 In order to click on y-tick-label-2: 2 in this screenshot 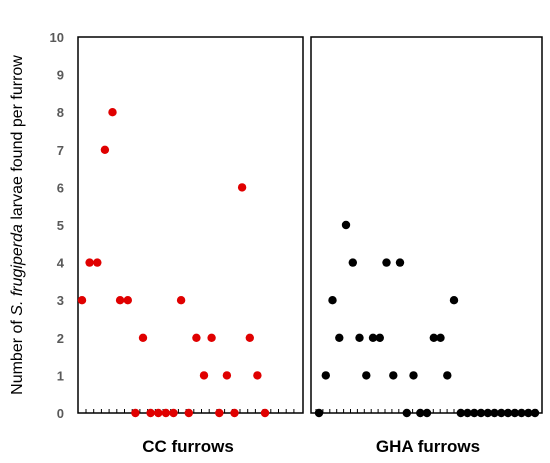, I will do `click(60, 338)`.